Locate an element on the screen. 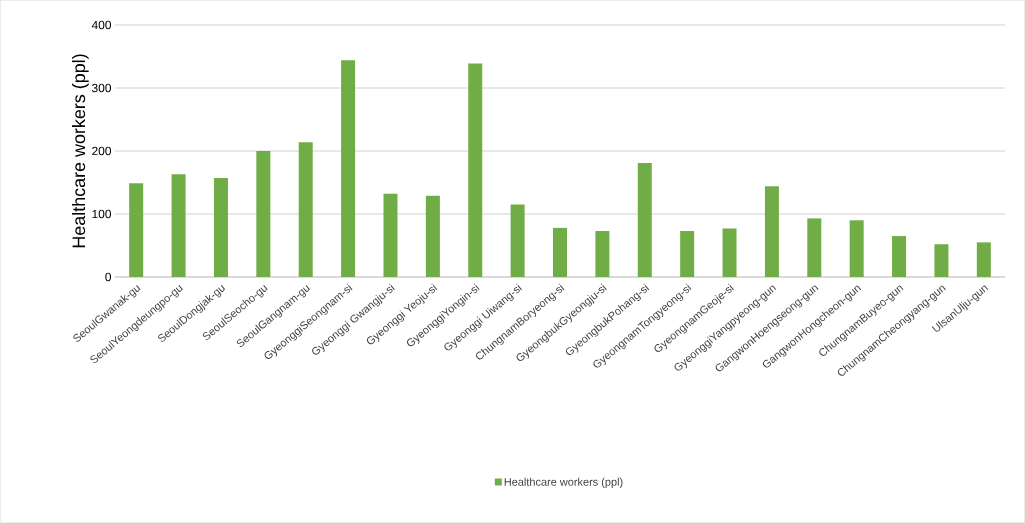  legend-label: Healthcare workers (ppl) is located at coordinates (563, 482).